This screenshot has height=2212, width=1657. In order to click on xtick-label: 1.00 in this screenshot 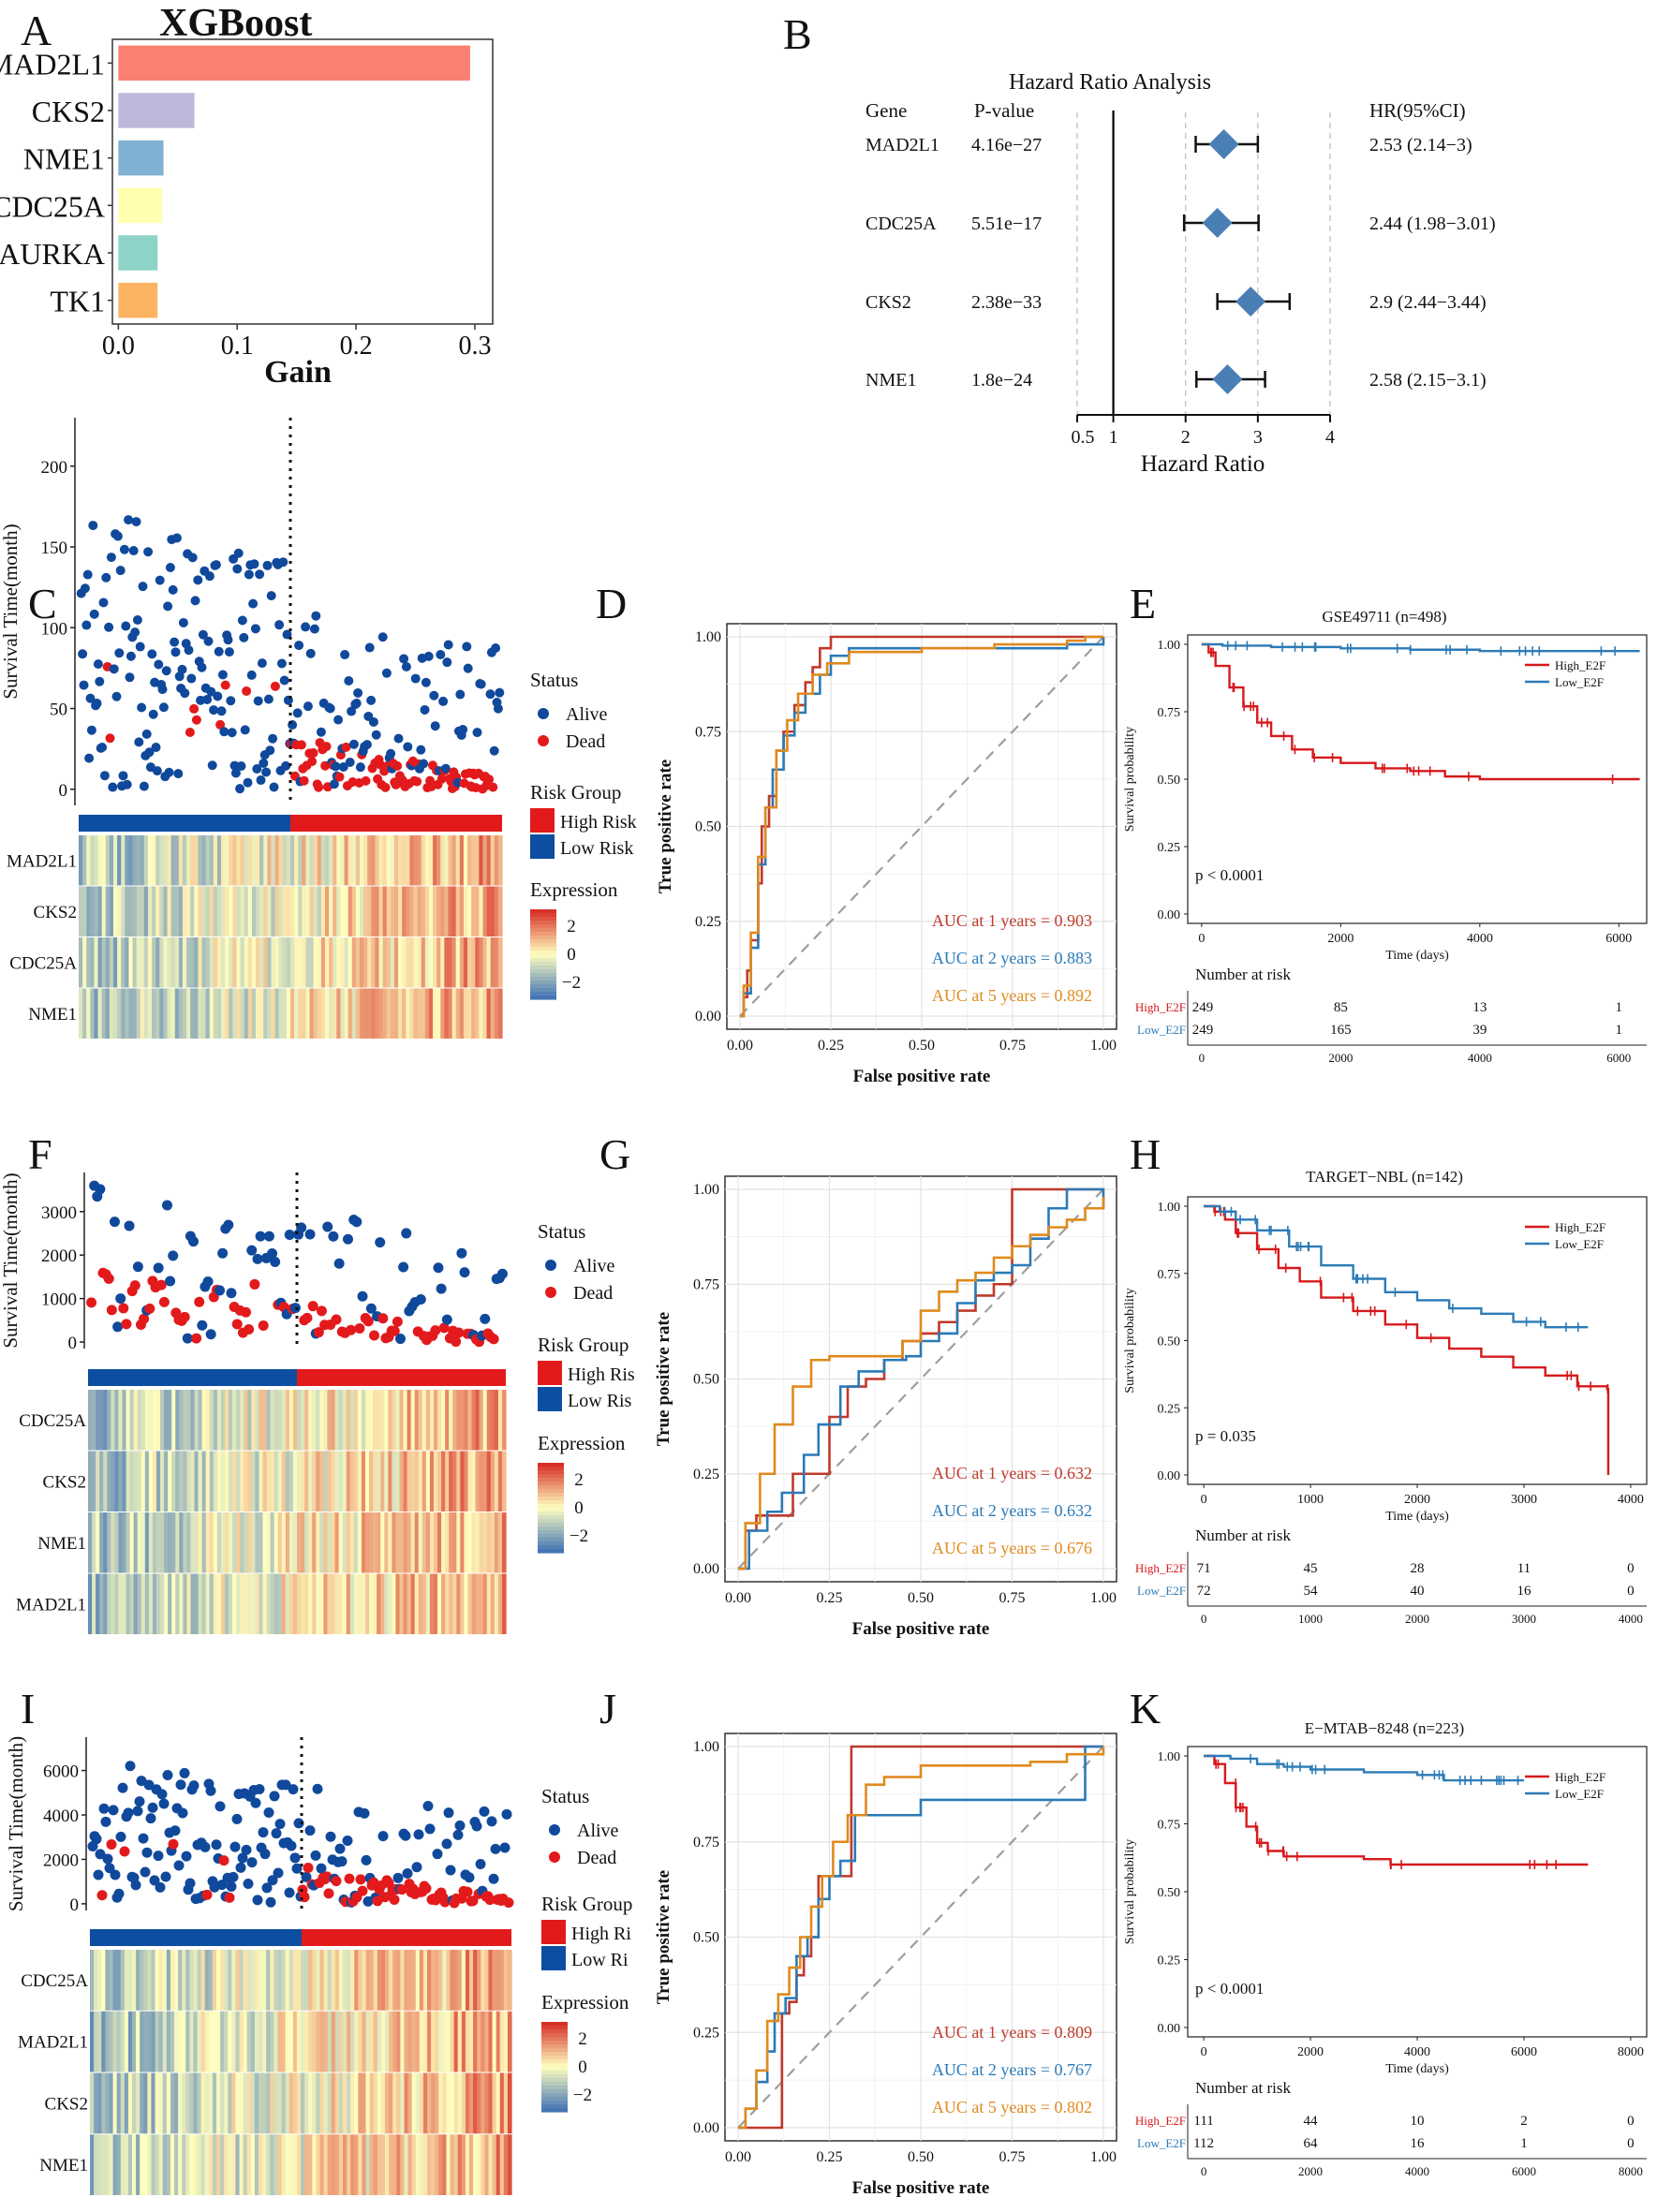, I will do `click(1103, 1598)`.